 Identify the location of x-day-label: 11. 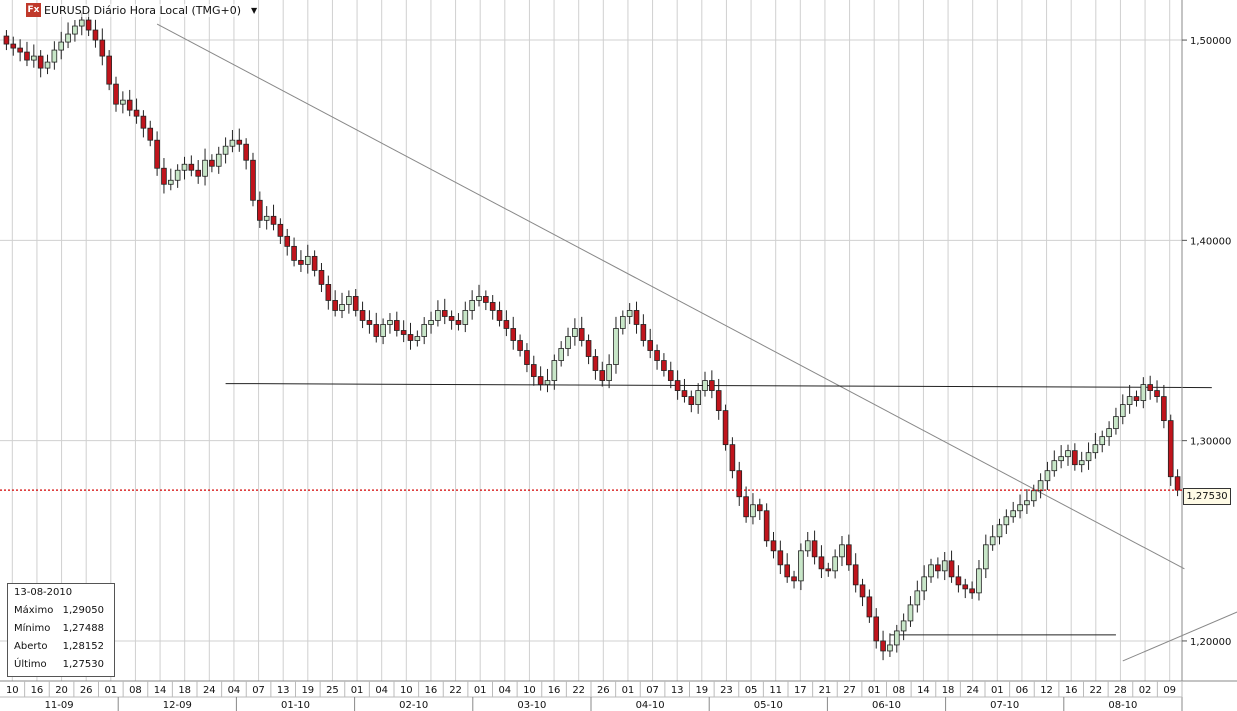
(775, 690).